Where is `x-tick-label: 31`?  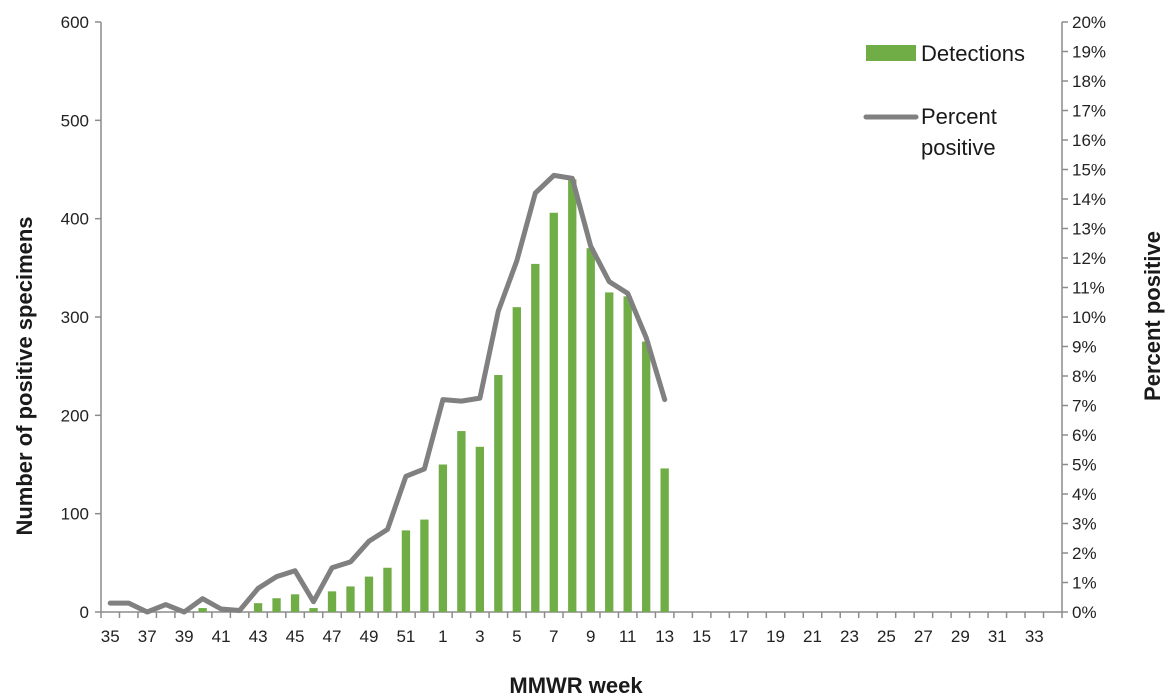 x-tick-label: 31 is located at coordinates (997, 636).